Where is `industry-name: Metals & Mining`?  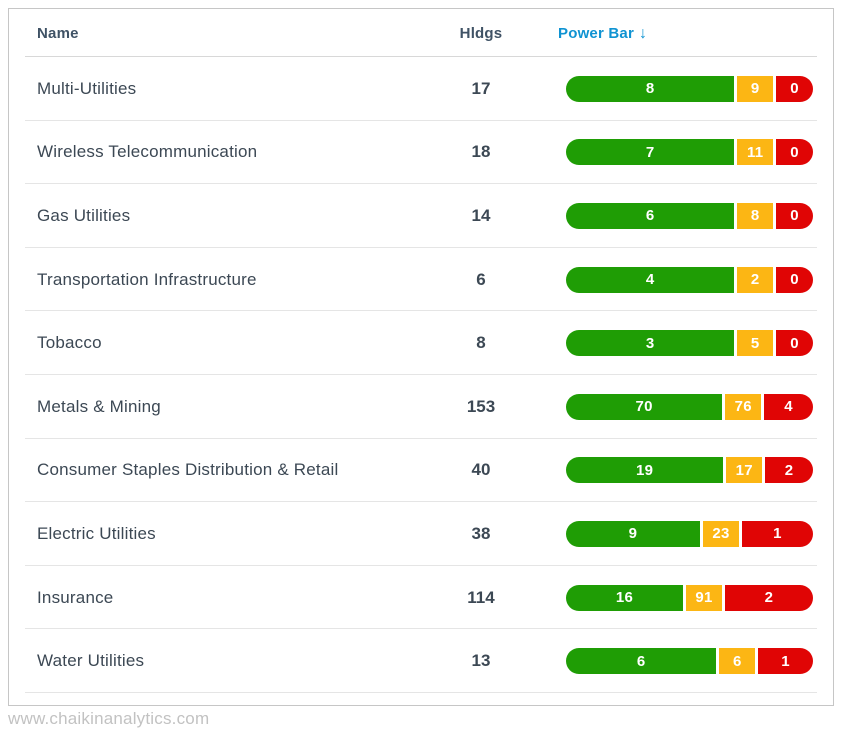
industry-name: Metals & Mining is located at coordinates (99, 406).